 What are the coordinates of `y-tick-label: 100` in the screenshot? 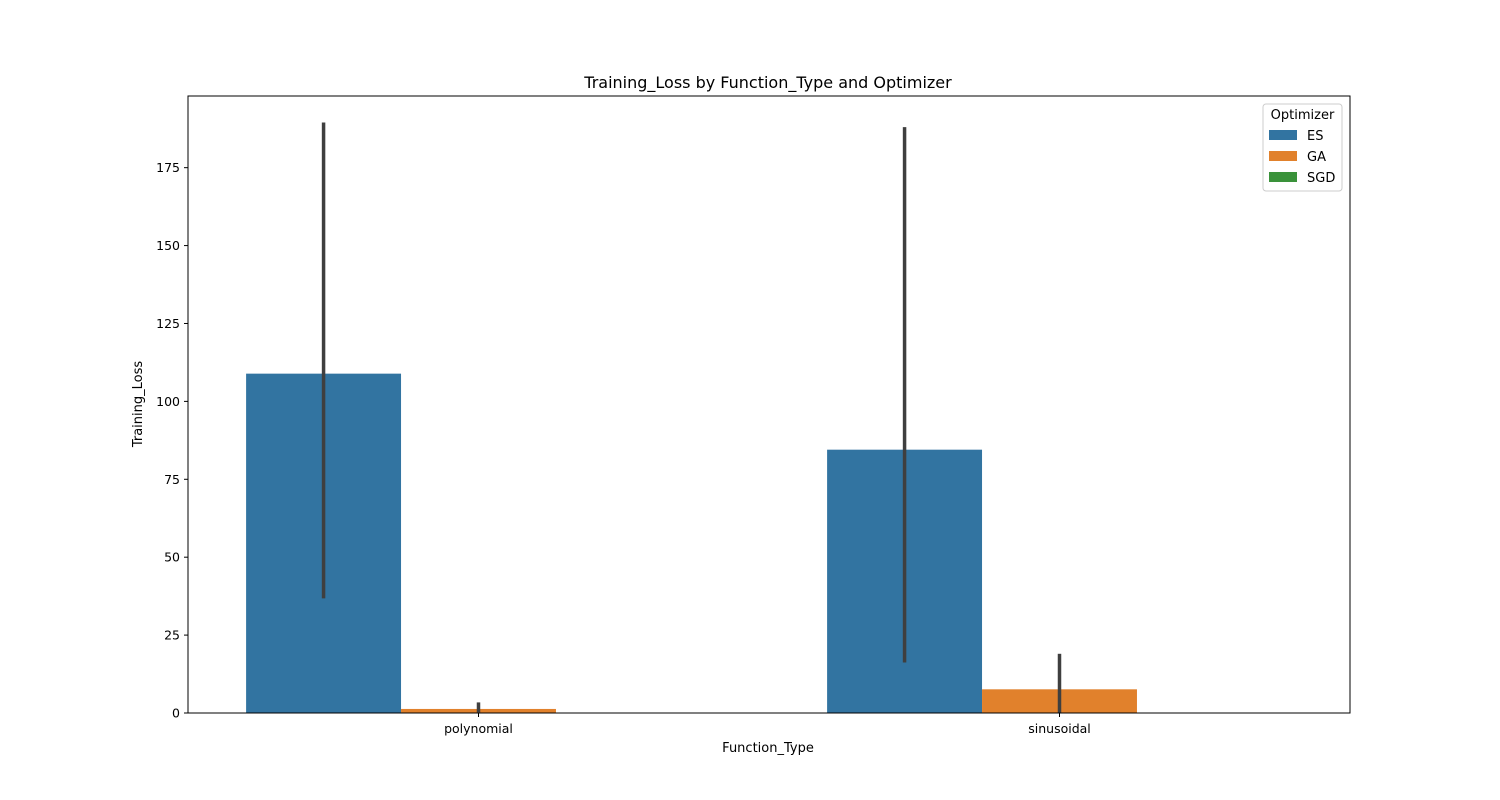 It's located at (168, 401).